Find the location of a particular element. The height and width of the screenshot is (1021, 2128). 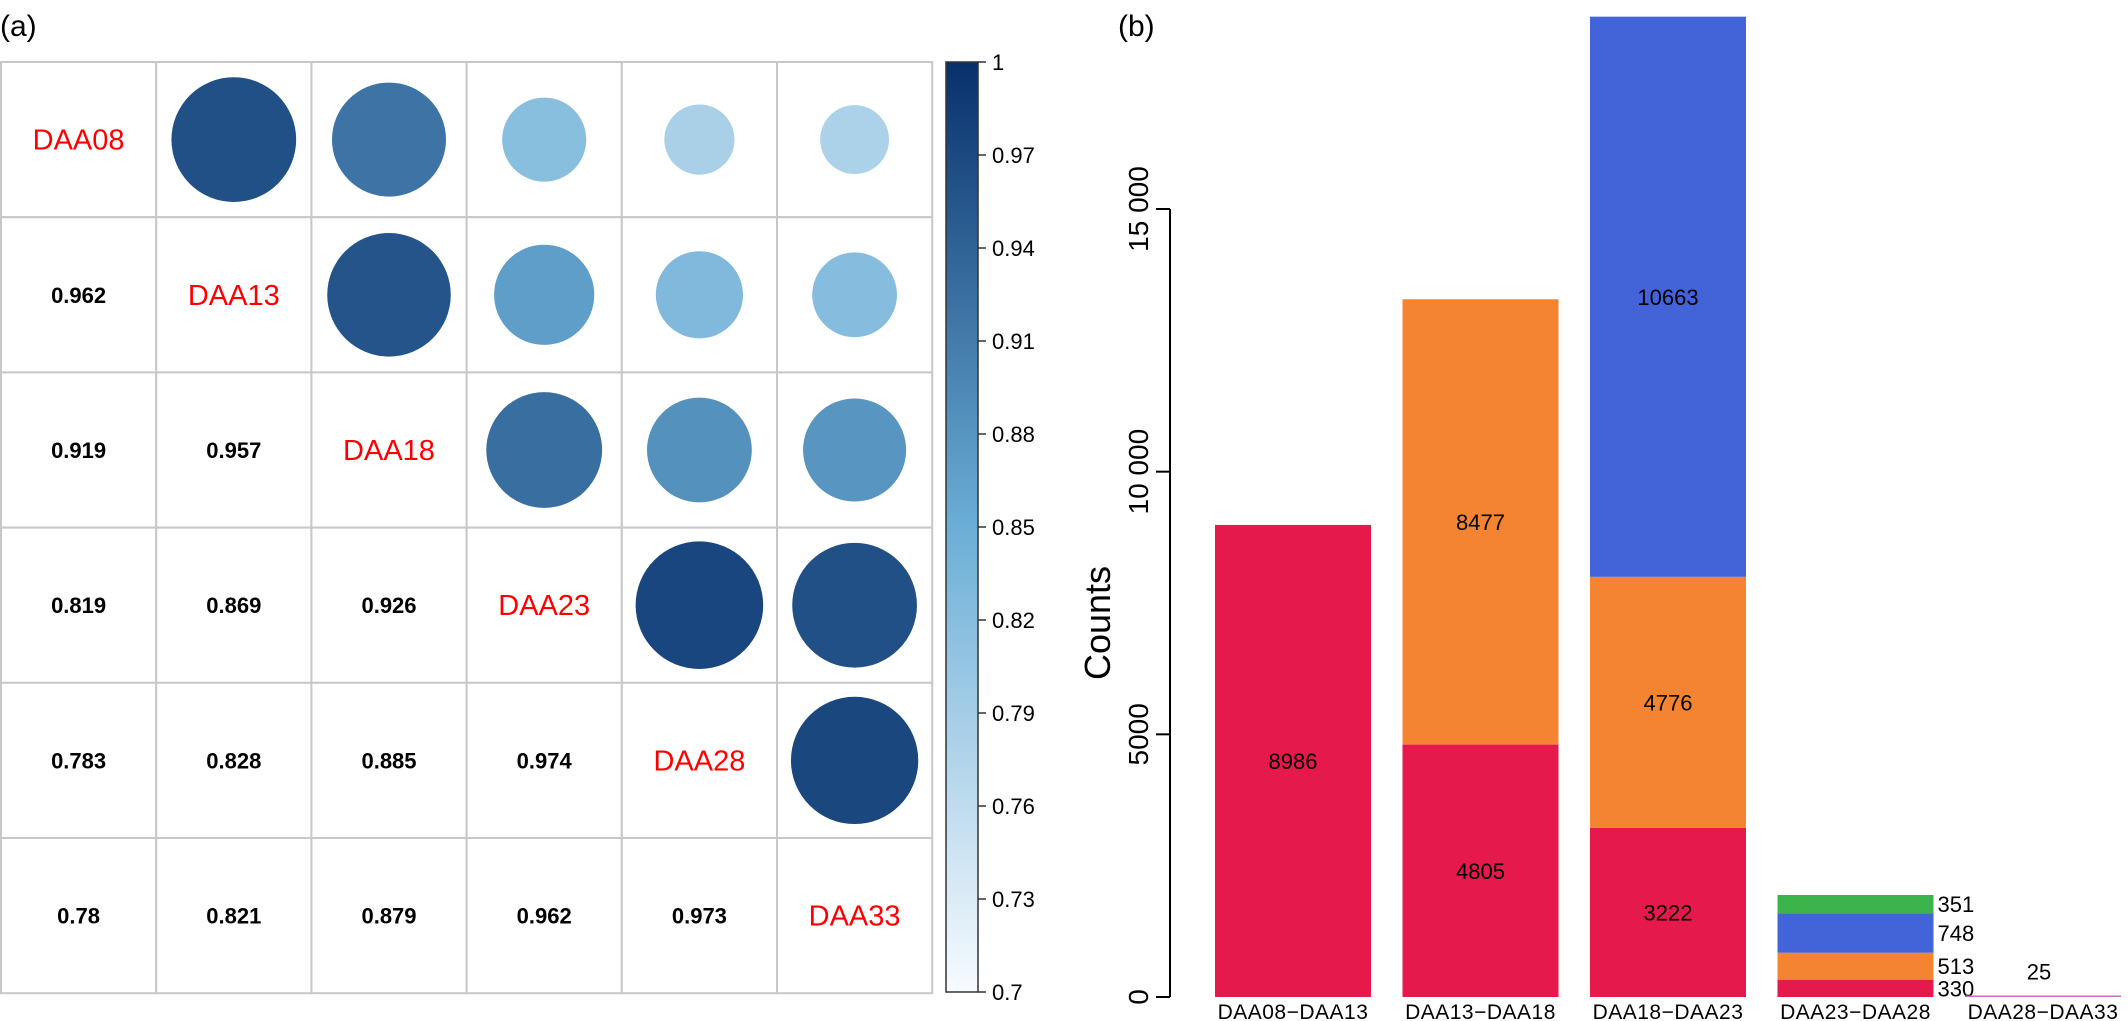

x-category-label: DAA13−DAA18 is located at coordinates (1480, 1011).